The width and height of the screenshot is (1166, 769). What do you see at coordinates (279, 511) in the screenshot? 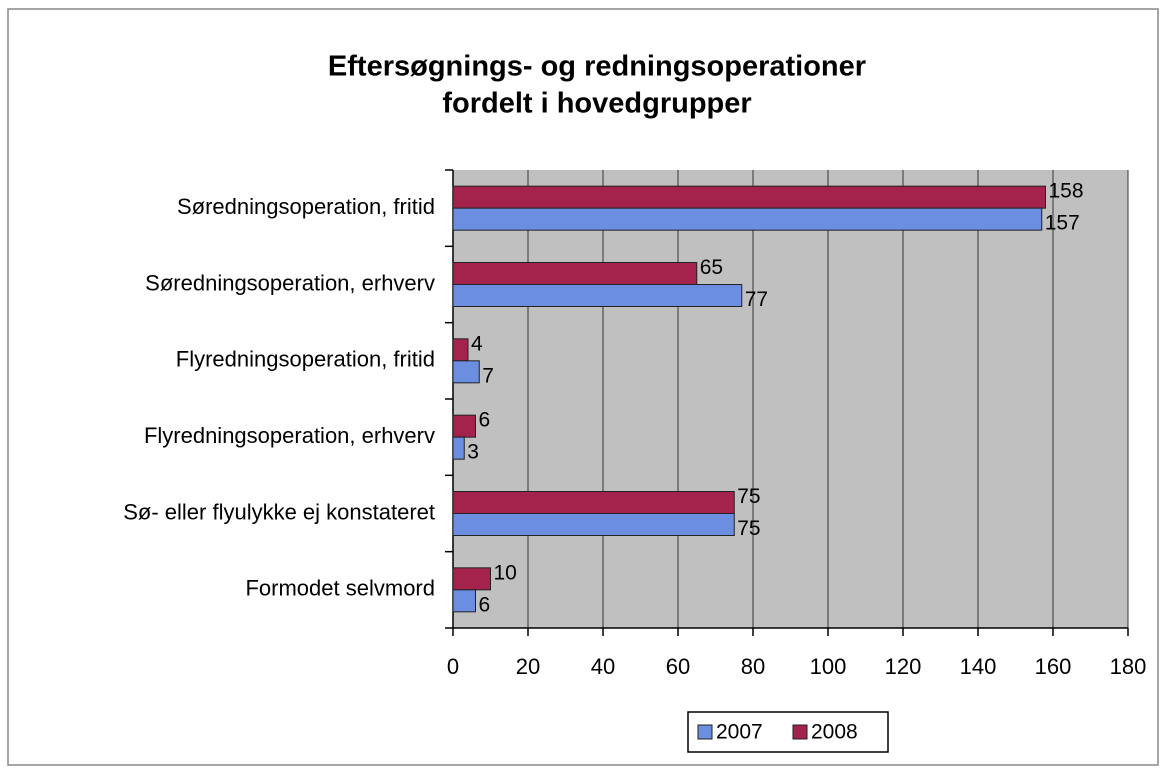
I see `category-label: Sø- eller flyulykke ej konstateret` at bounding box center [279, 511].